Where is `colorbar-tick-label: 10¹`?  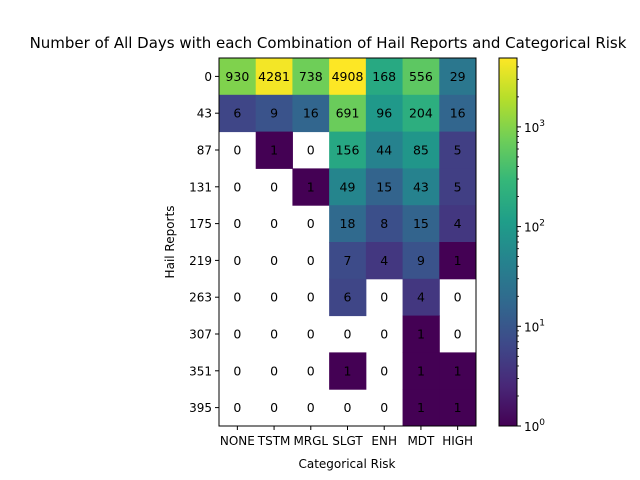 colorbar-tick-label: 10¹ is located at coordinates (534, 326).